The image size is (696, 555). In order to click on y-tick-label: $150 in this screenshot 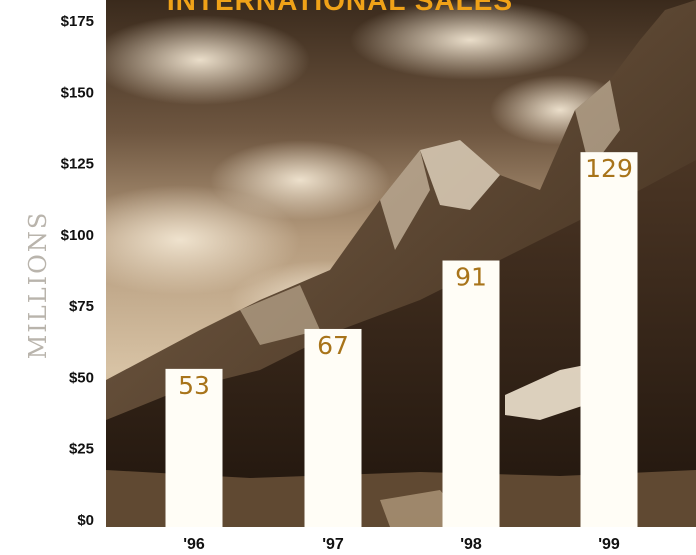, I will do `click(77, 92)`.